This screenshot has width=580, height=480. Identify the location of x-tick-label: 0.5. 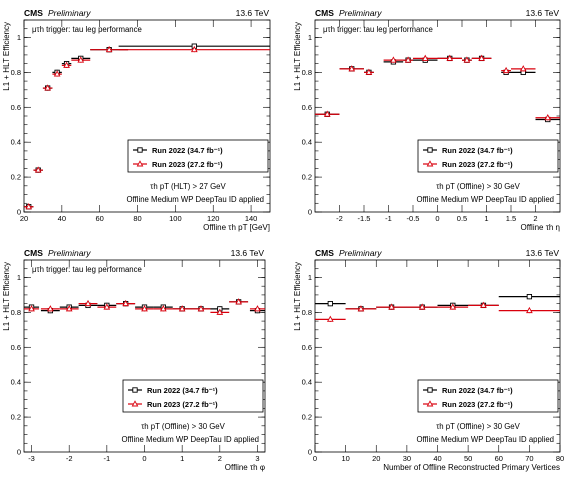
(462, 218).